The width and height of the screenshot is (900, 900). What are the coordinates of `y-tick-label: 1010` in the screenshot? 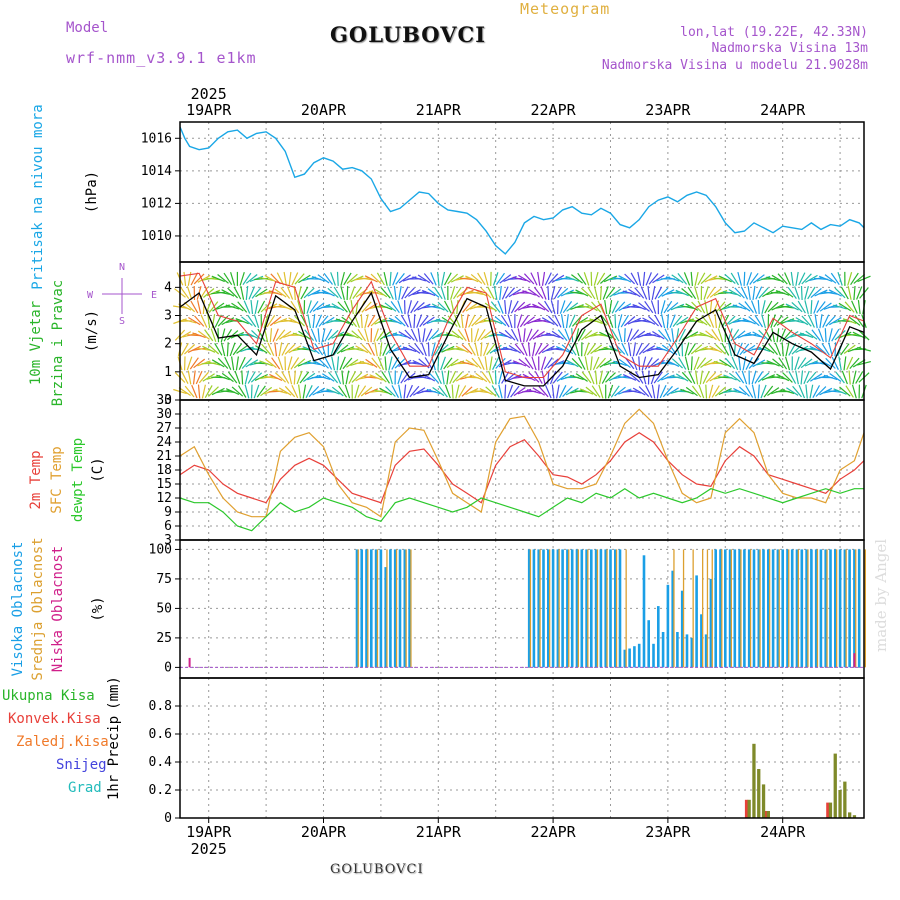 It's located at (156, 236).